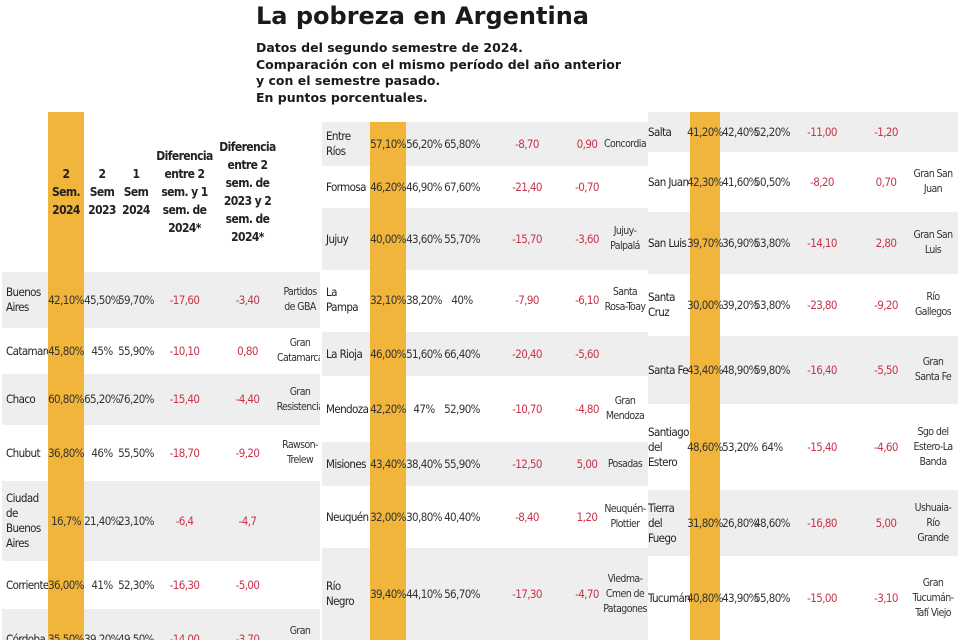 Image resolution: width=960 pixels, height=640 pixels. What do you see at coordinates (527, 408) in the screenshot?
I see `diff-vs-1sem-2024: -10,70` at bounding box center [527, 408].